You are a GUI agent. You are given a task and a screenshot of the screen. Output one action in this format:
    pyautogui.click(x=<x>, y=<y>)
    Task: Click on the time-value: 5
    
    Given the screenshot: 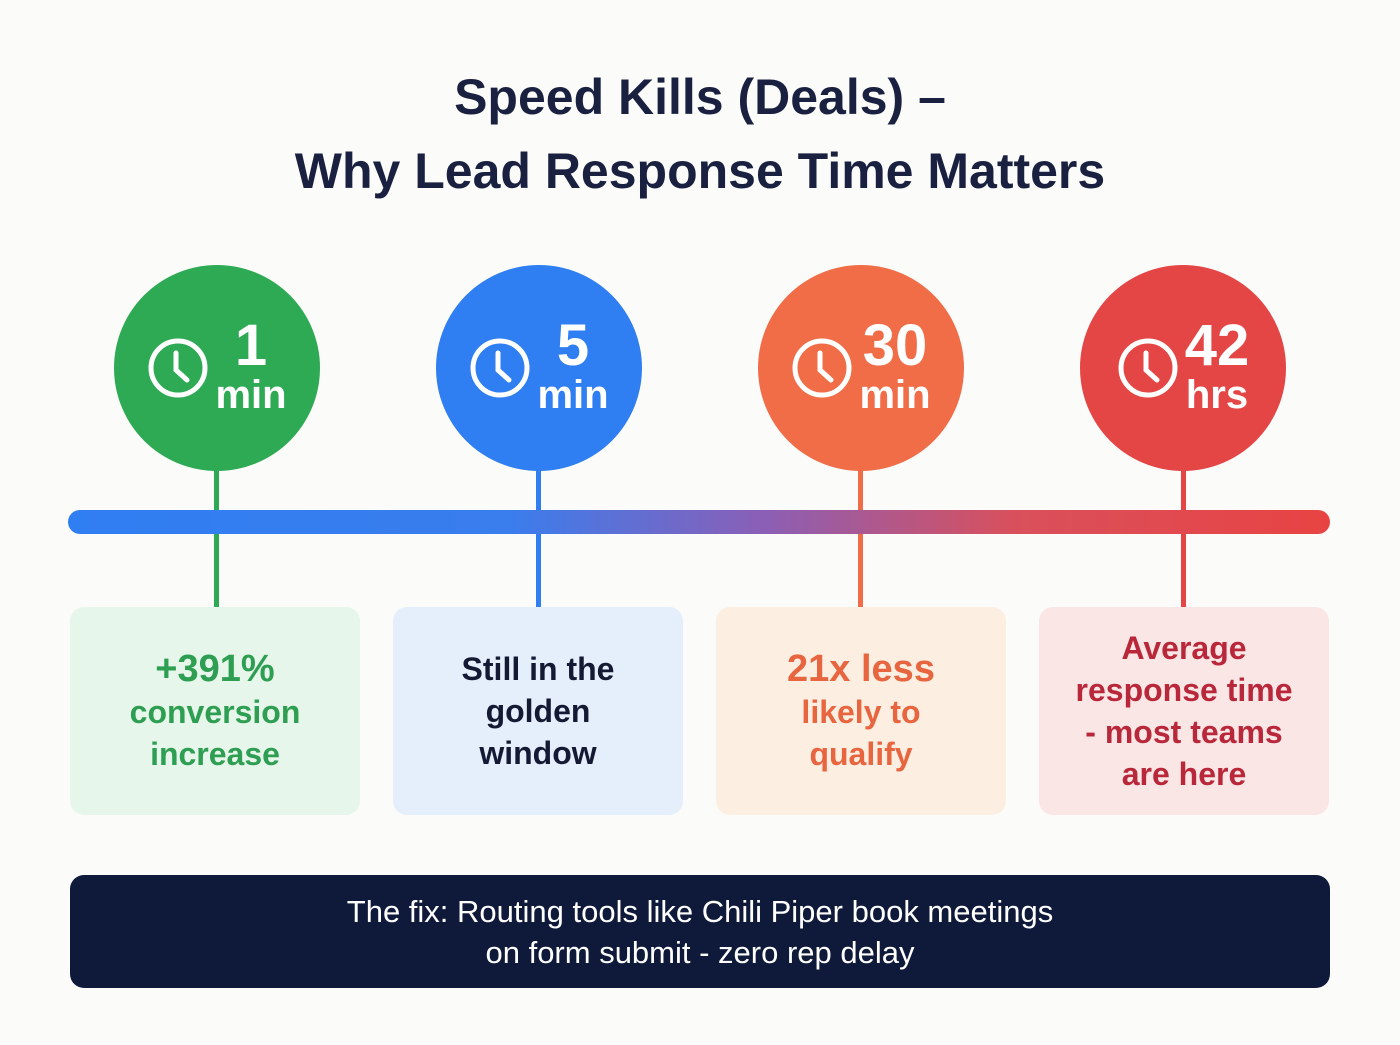 What is the action you would take?
    pyautogui.click(x=573, y=345)
    